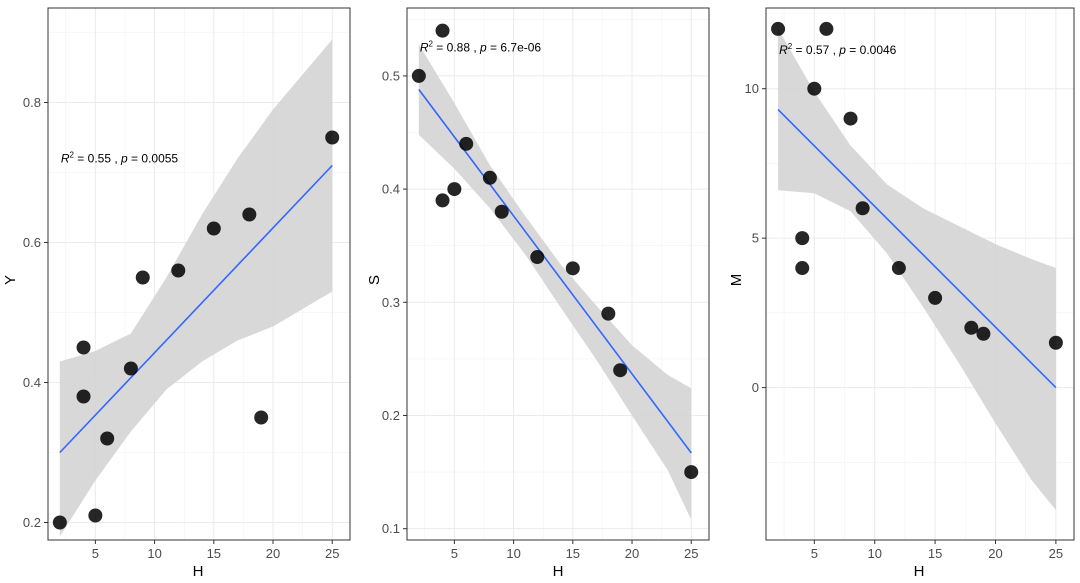 Image resolution: width=1080 pixels, height=583 pixels. What do you see at coordinates (520, 48) in the screenshot?
I see `p-value: 6.7e-06` at bounding box center [520, 48].